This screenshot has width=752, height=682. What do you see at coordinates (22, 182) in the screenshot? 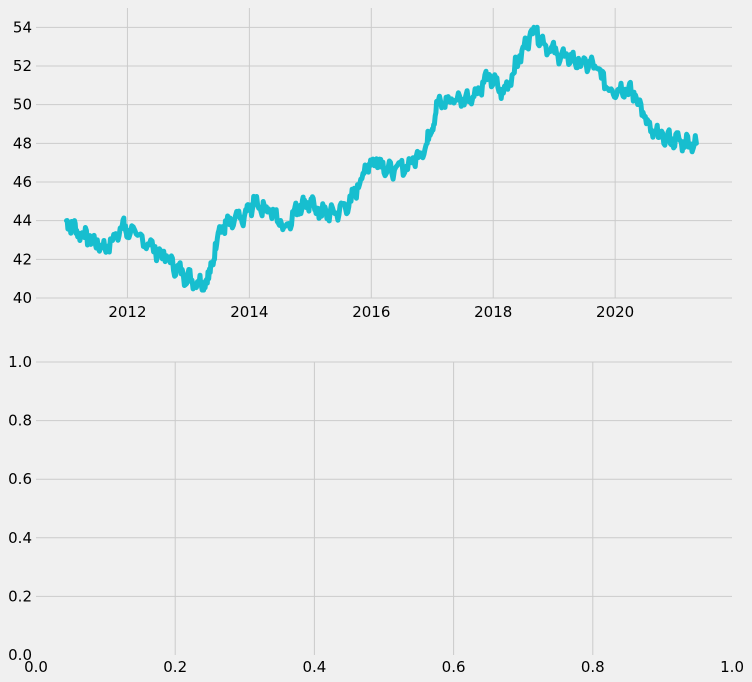
I see `y-tick-label: 46` at bounding box center [22, 182].